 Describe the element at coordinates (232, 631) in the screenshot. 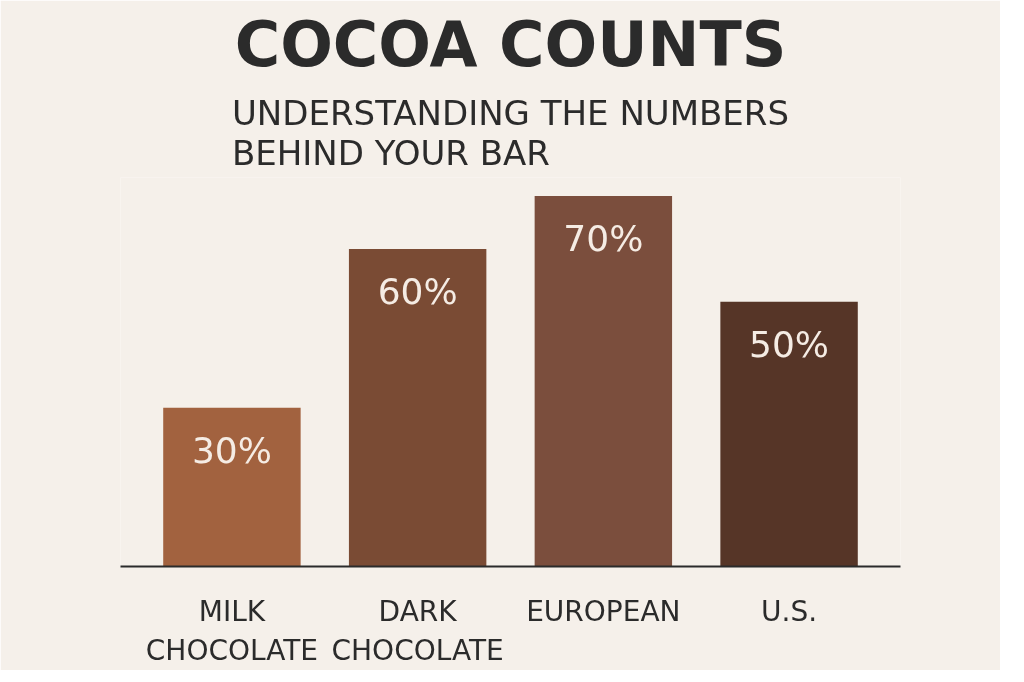

I see `x-tick-label: MILK CHOCOLATE` at that location.